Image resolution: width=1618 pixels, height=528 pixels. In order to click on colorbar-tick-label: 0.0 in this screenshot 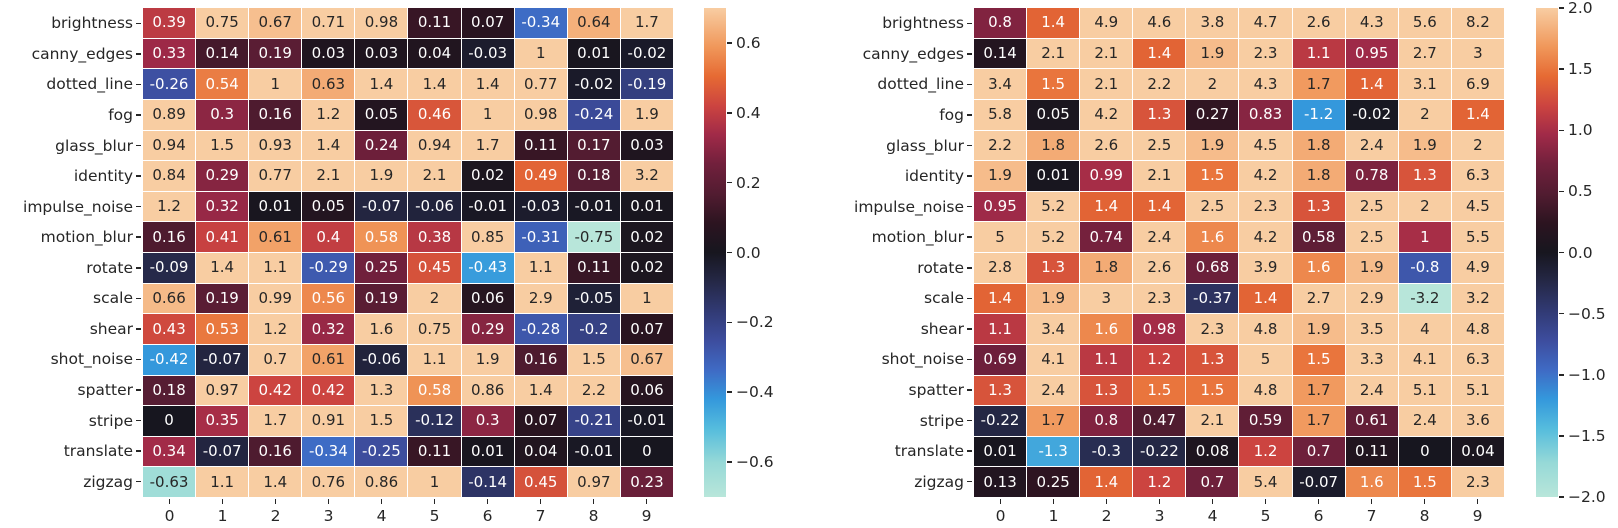, I will do `click(1580, 252)`.